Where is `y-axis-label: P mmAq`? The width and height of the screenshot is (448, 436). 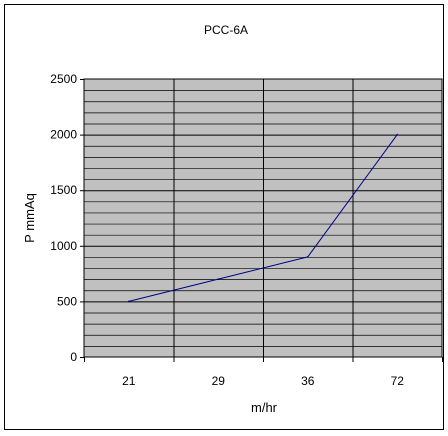
y-axis-label: P mmAq is located at coordinates (29, 218).